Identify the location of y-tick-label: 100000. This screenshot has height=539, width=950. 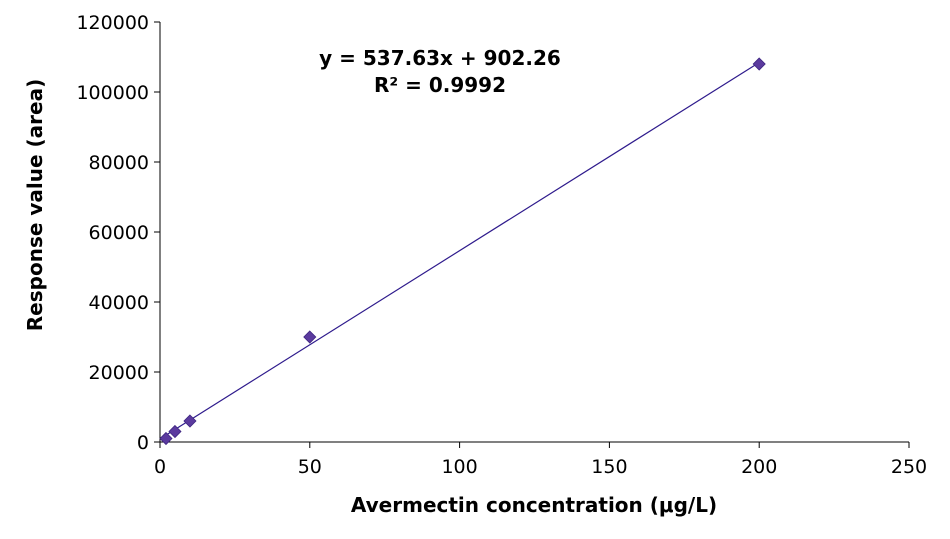
(112, 93).